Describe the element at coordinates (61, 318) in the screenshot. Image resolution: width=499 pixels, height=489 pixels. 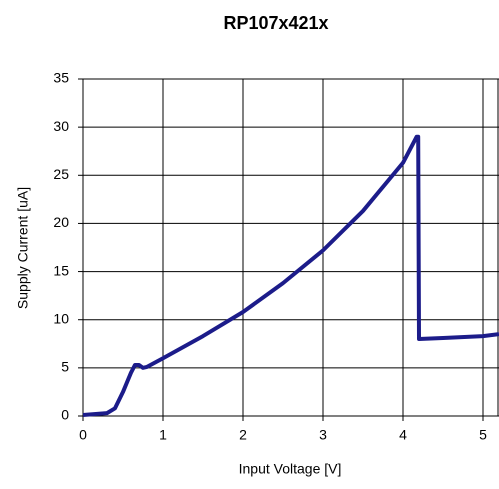
I see `y-tick-label: 10` at that location.